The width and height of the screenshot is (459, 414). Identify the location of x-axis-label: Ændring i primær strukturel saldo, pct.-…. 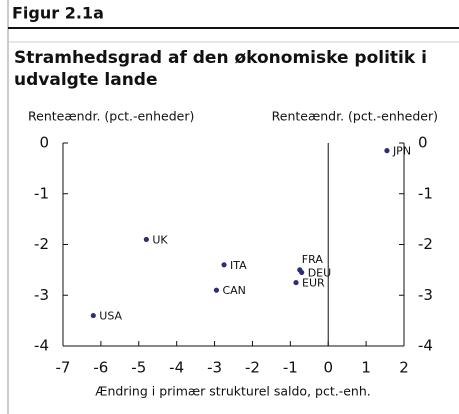
(232, 391).